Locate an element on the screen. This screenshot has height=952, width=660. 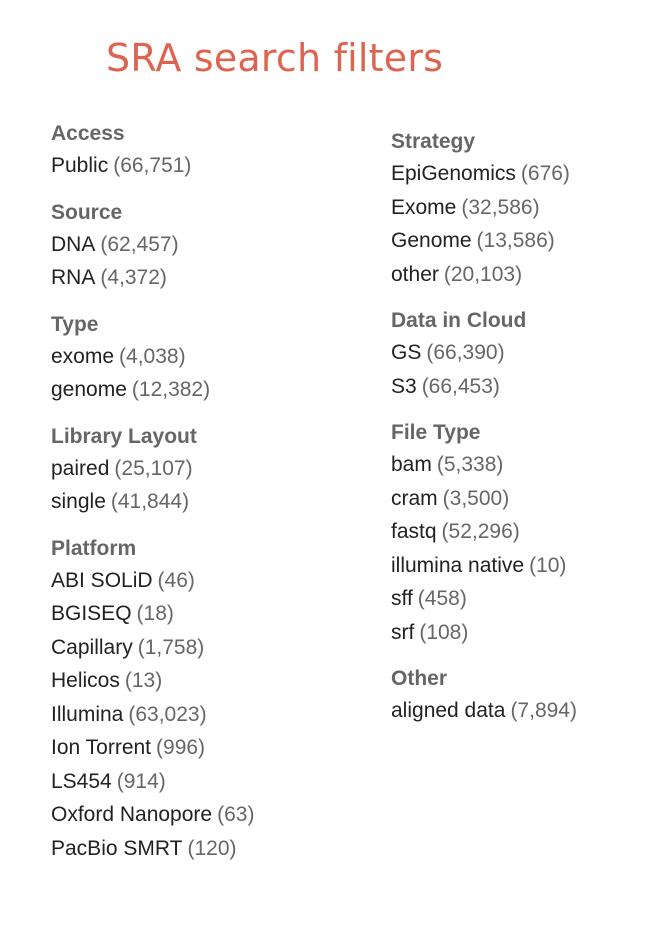
filter-item-label: sff is located at coordinates (402, 598).